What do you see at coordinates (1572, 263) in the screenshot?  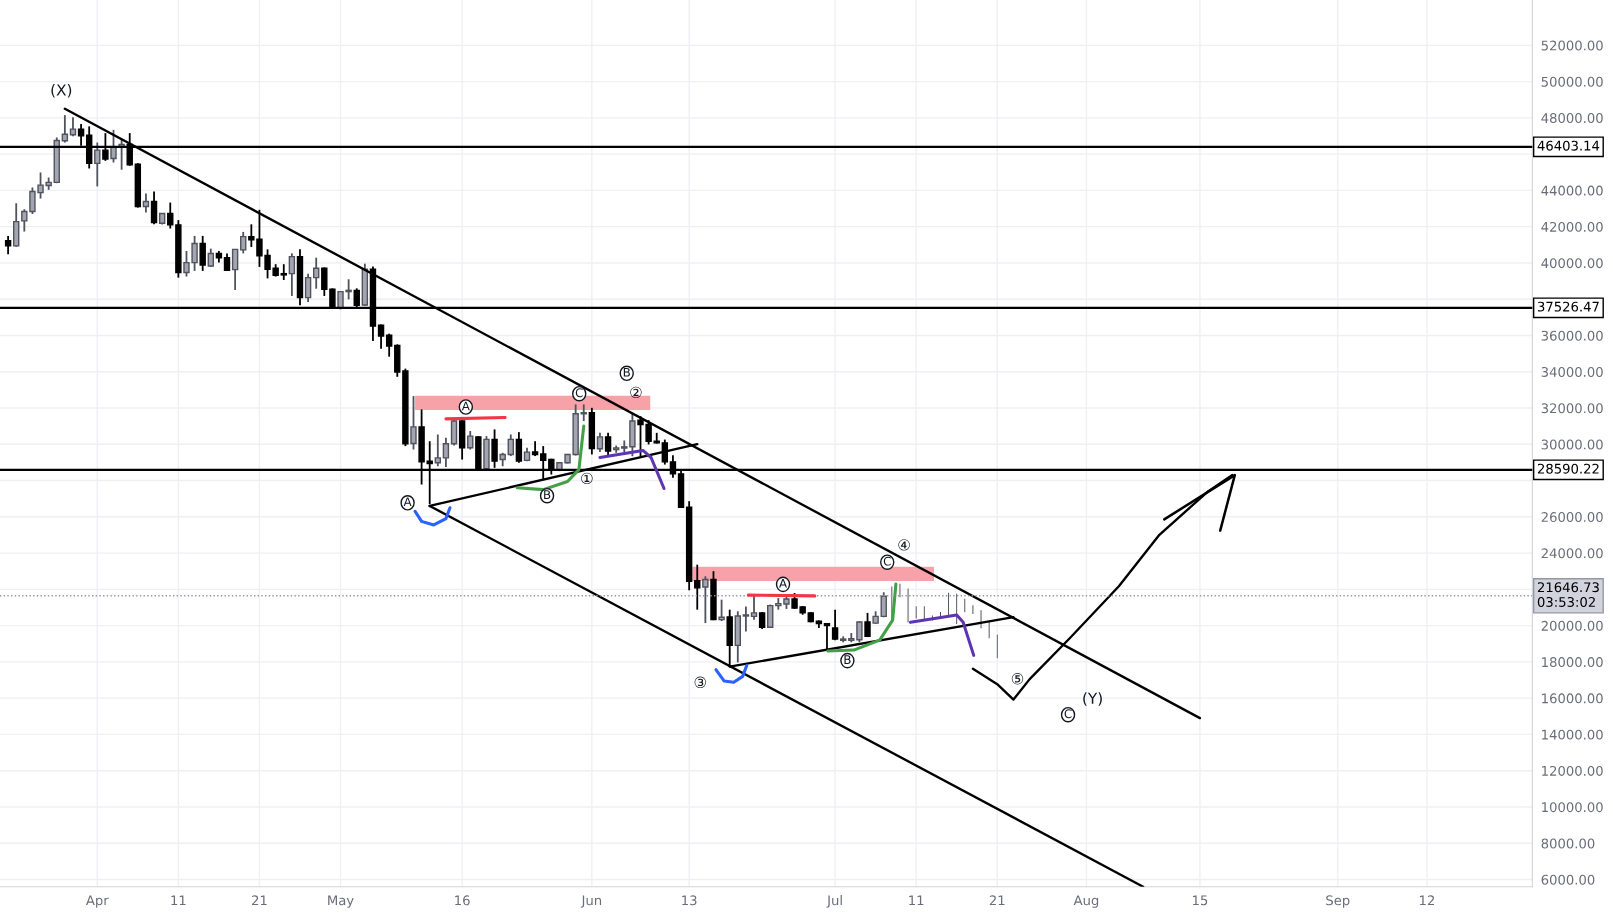 I see `y-tick-label: 40000.00` at bounding box center [1572, 263].